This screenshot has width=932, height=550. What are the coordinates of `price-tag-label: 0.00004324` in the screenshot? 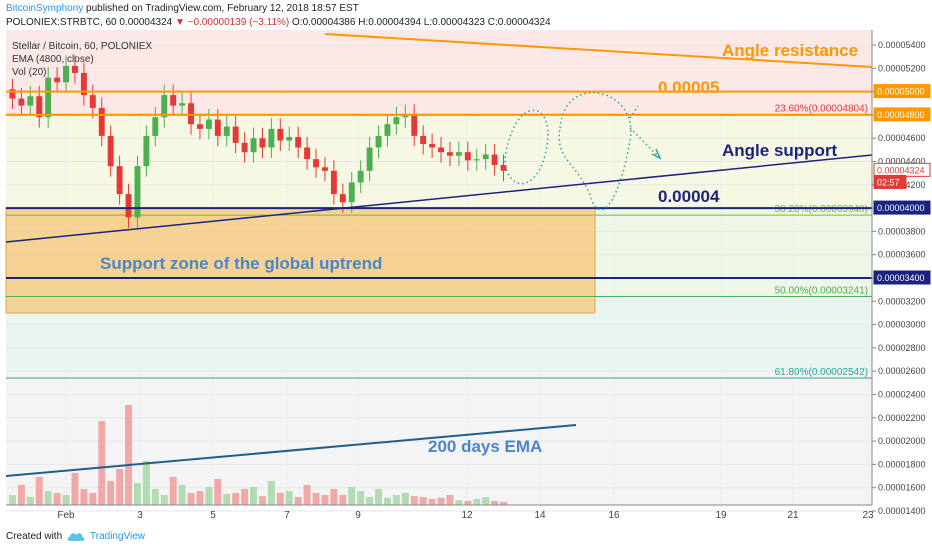 It's located at (901, 170).